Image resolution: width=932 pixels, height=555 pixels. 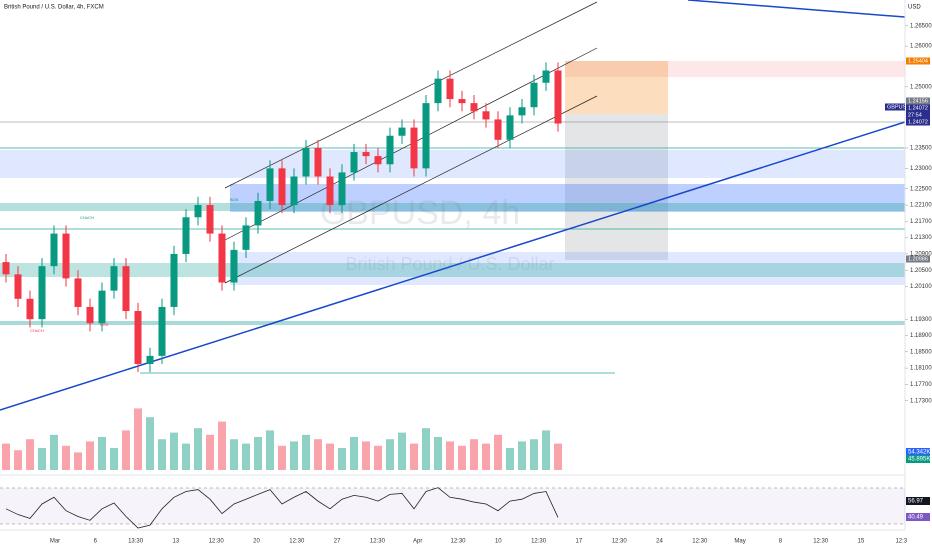 I want to click on x-tick-label: 6, so click(x=96, y=542).